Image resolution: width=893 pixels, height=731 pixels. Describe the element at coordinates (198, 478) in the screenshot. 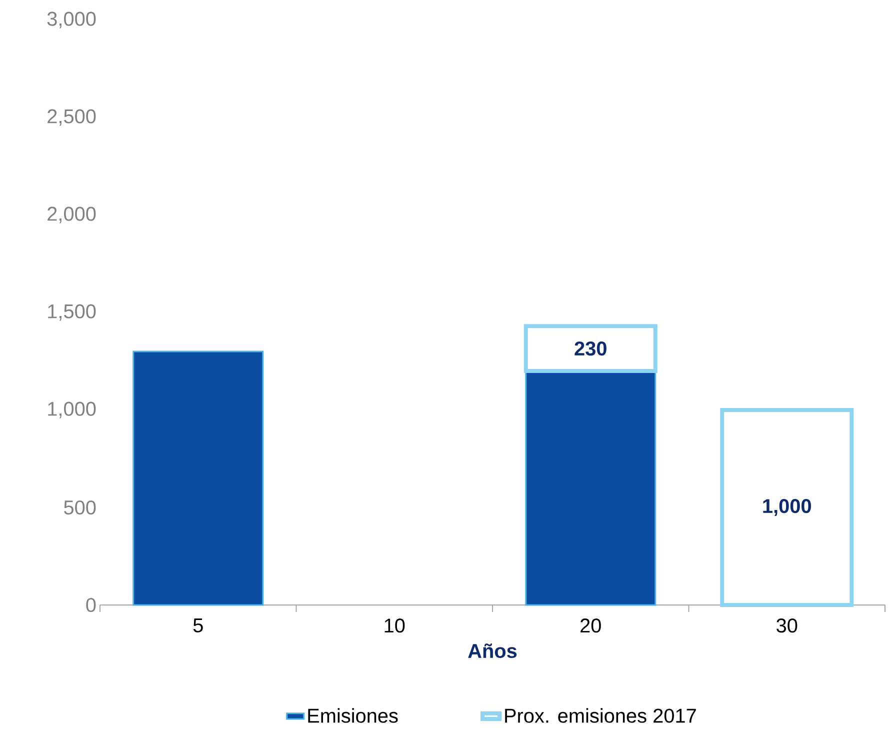

I see `bar` at that location.